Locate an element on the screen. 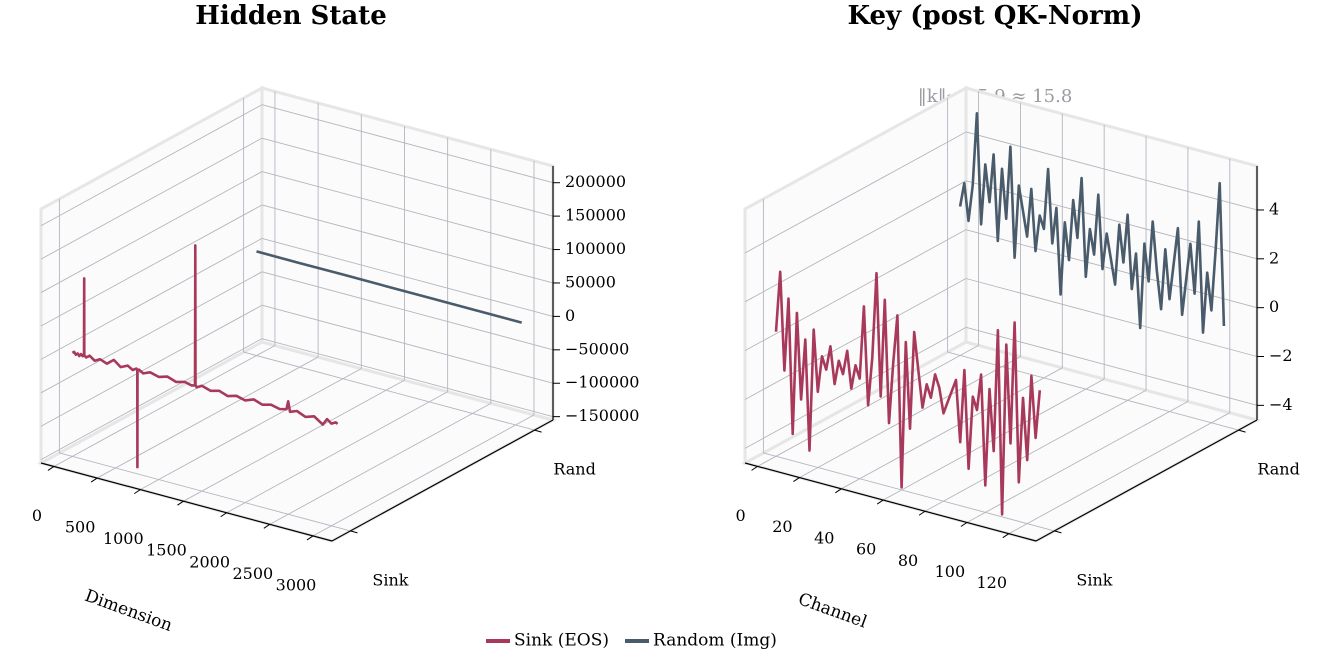 The height and width of the screenshot is (662, 1326). z-tick-label: −100000 is located at coordinates (602, 382).